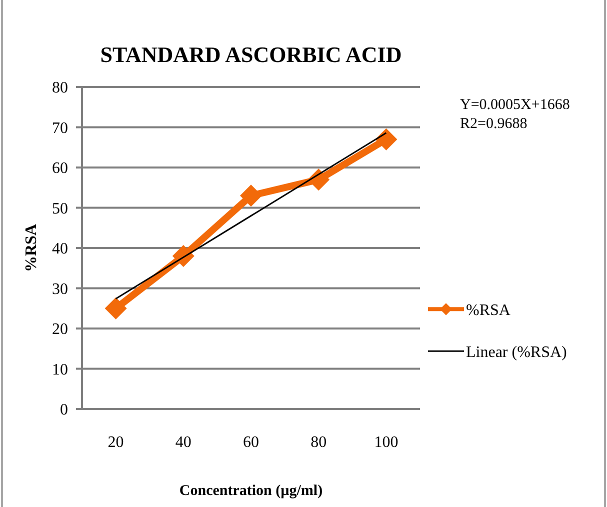 This screenshot has width=607, height=507. I want to click on y-tick-label: 70, so click(60, 128).